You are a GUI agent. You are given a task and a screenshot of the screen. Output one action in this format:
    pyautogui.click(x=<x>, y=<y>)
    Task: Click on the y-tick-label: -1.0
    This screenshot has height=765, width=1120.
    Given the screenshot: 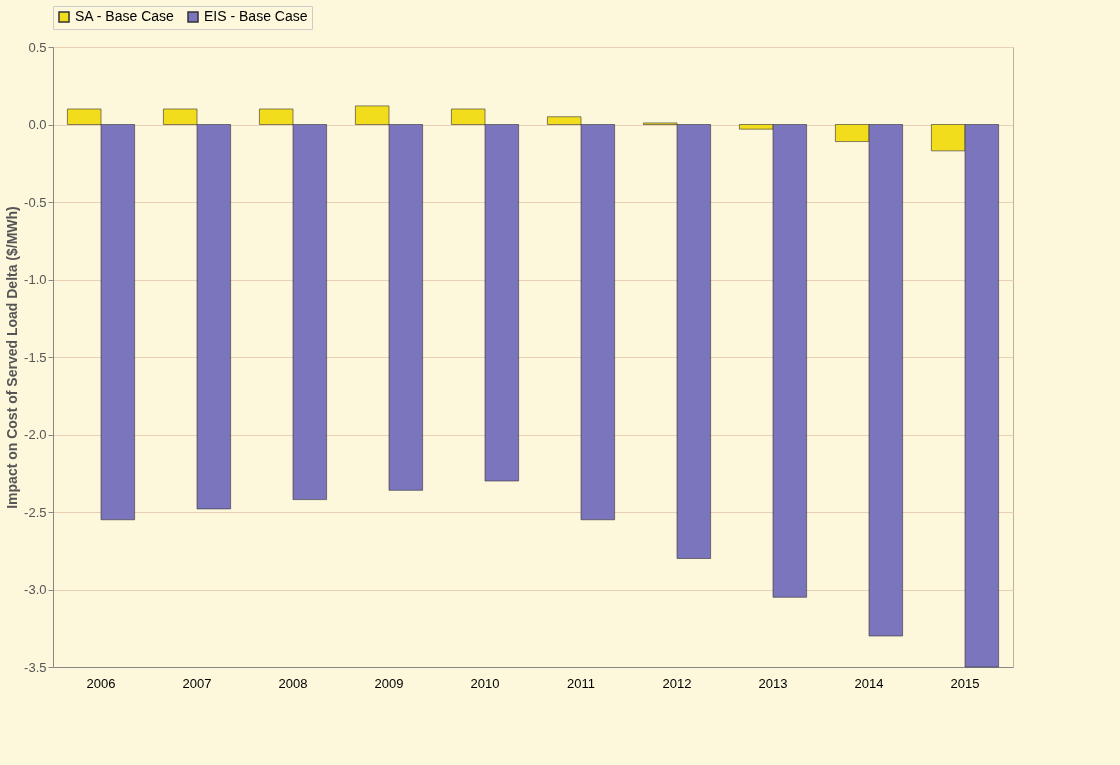 What is the action you would take?
    pyautogui.click(x=35, y=279)
    